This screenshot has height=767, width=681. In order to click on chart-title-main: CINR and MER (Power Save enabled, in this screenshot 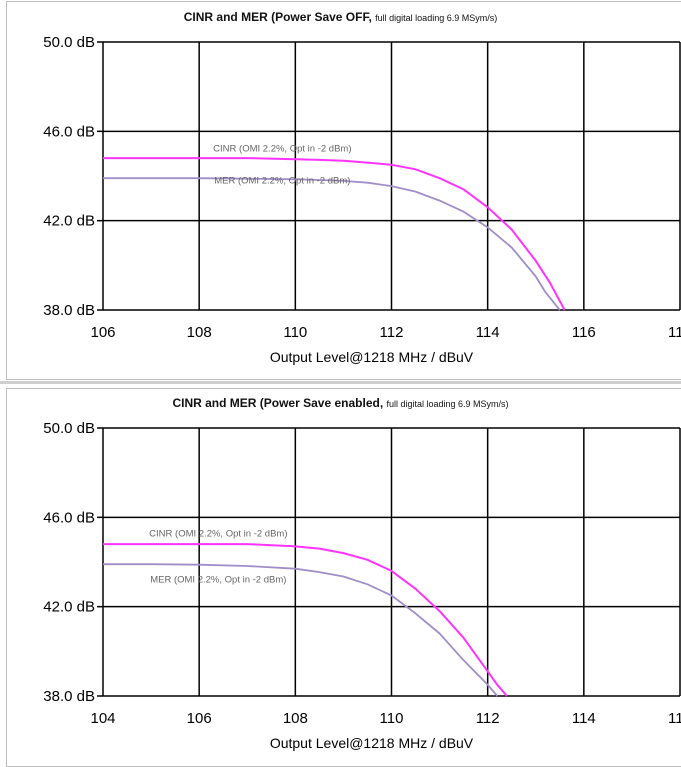, I will do `click(278, 403)`.